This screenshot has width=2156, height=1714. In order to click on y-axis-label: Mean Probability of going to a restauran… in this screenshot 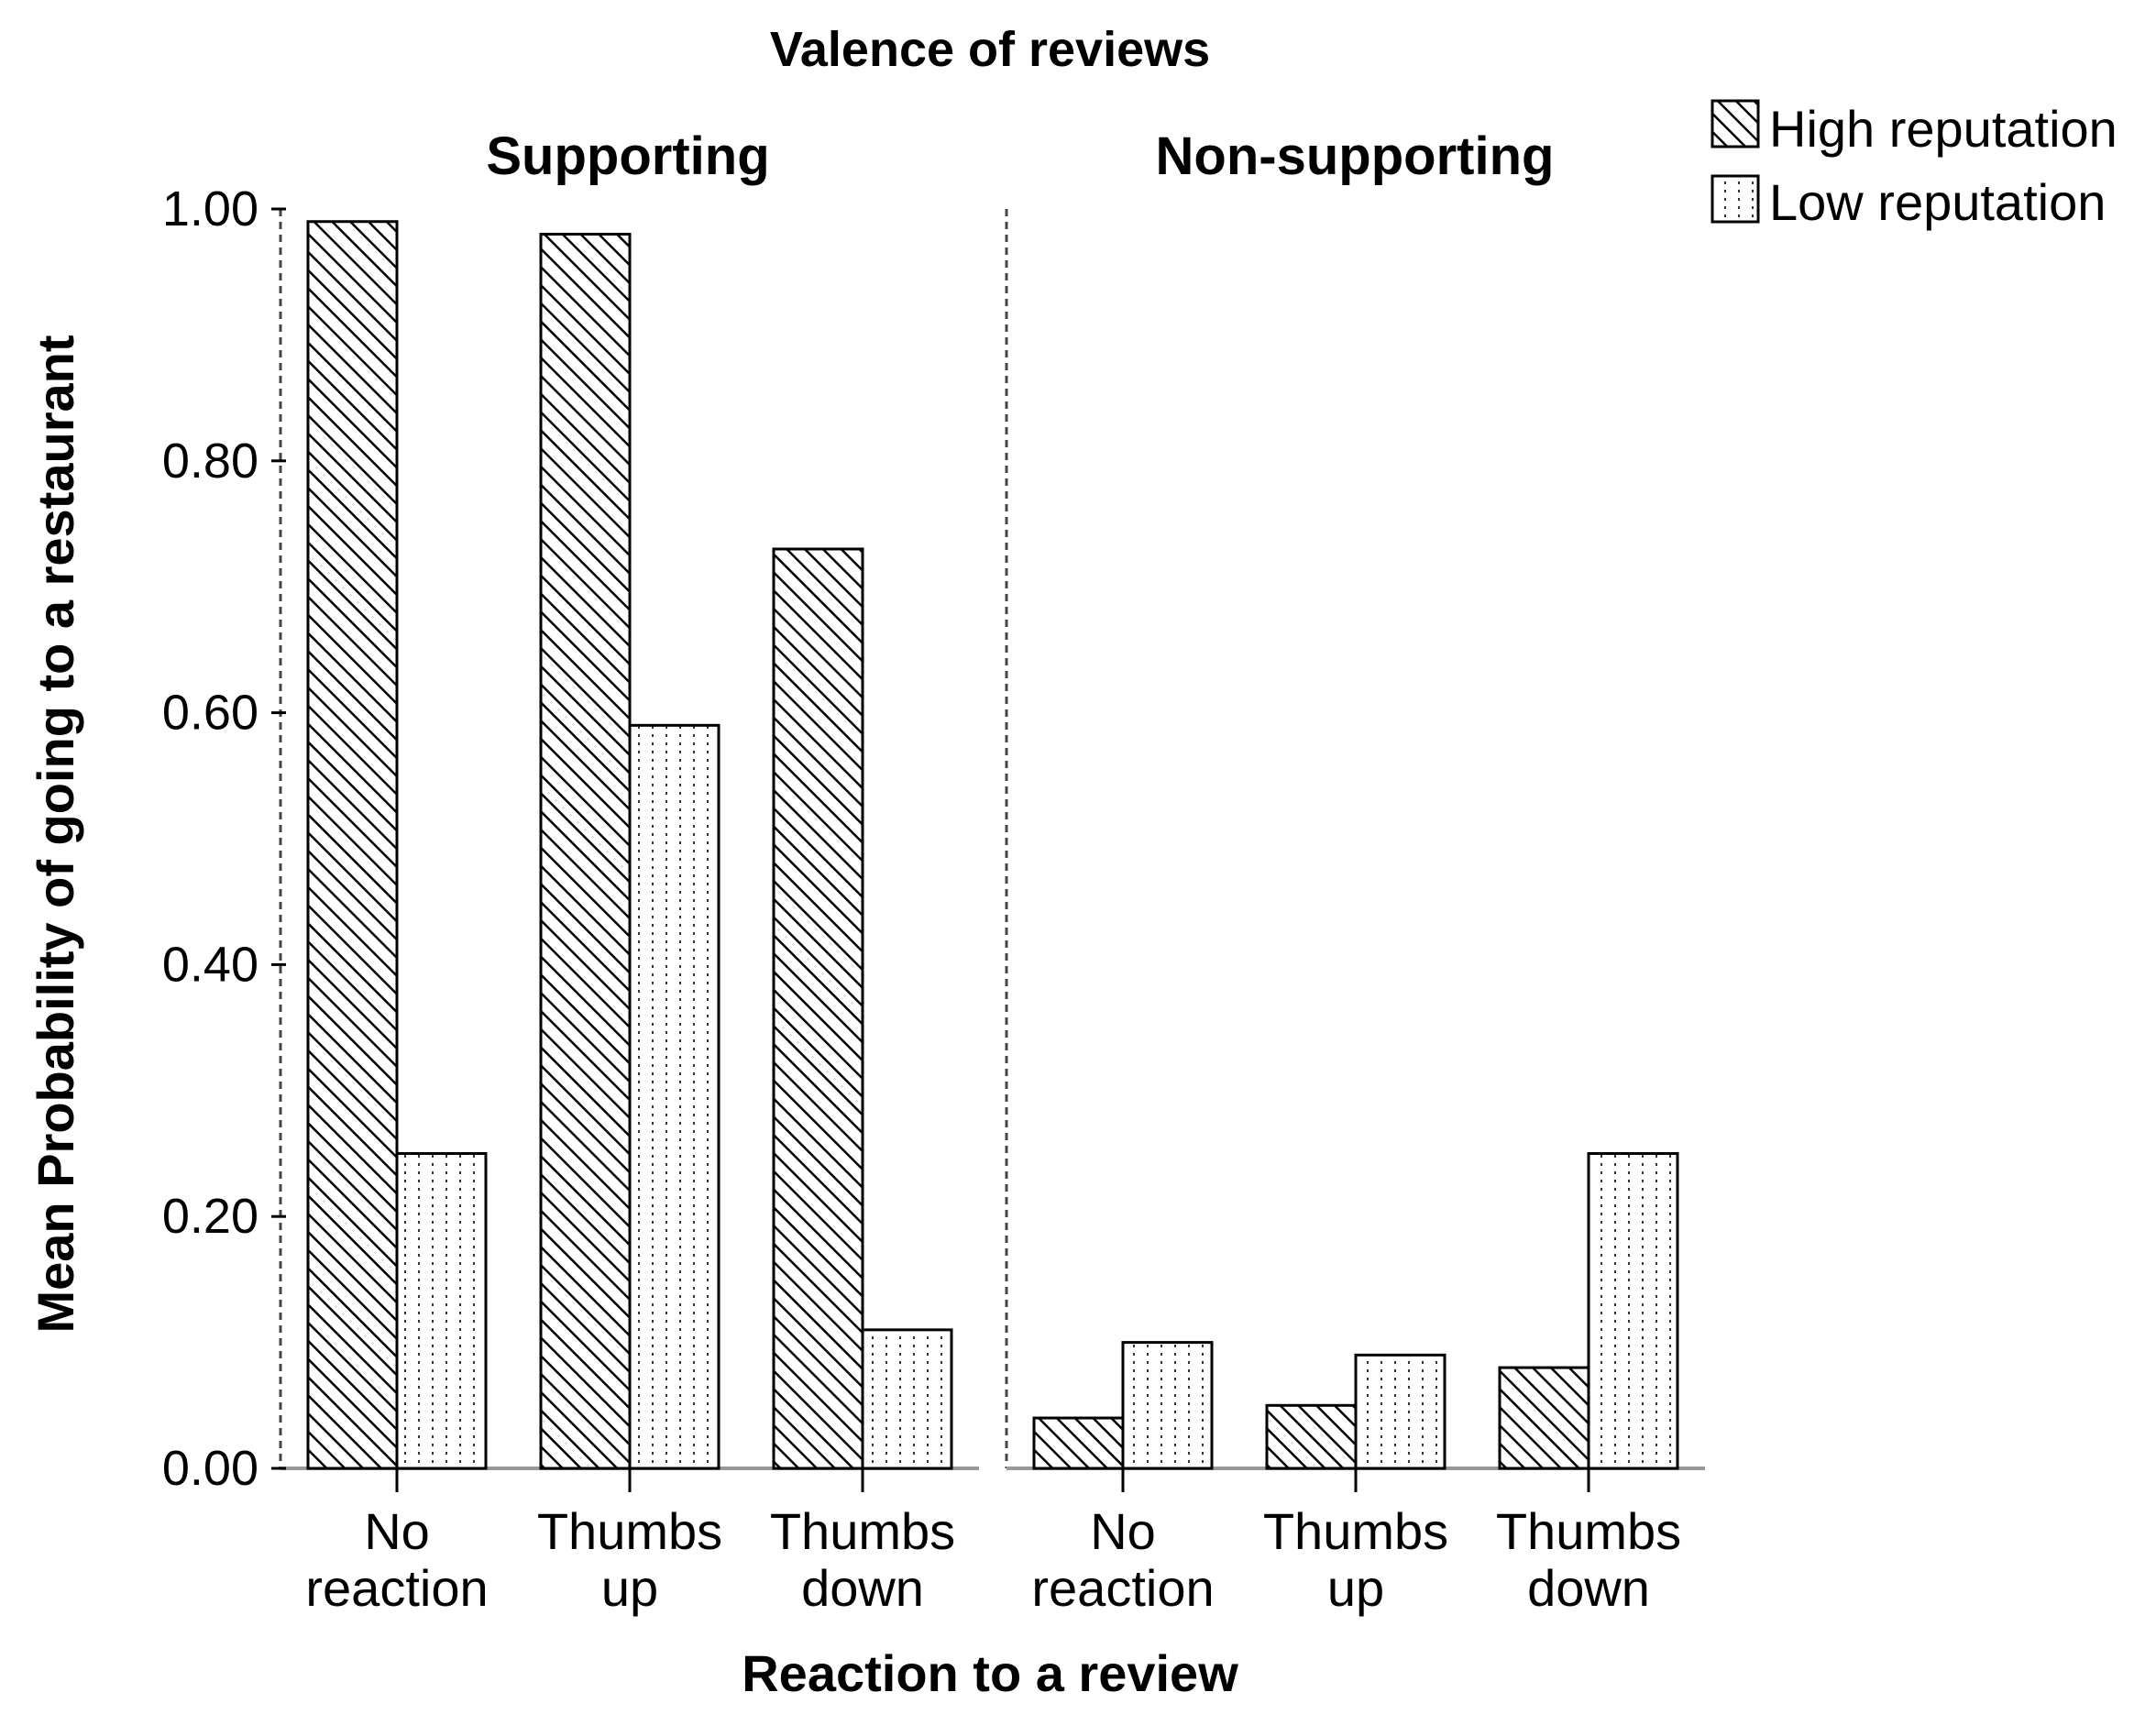, I will do `click(55, 834)`.